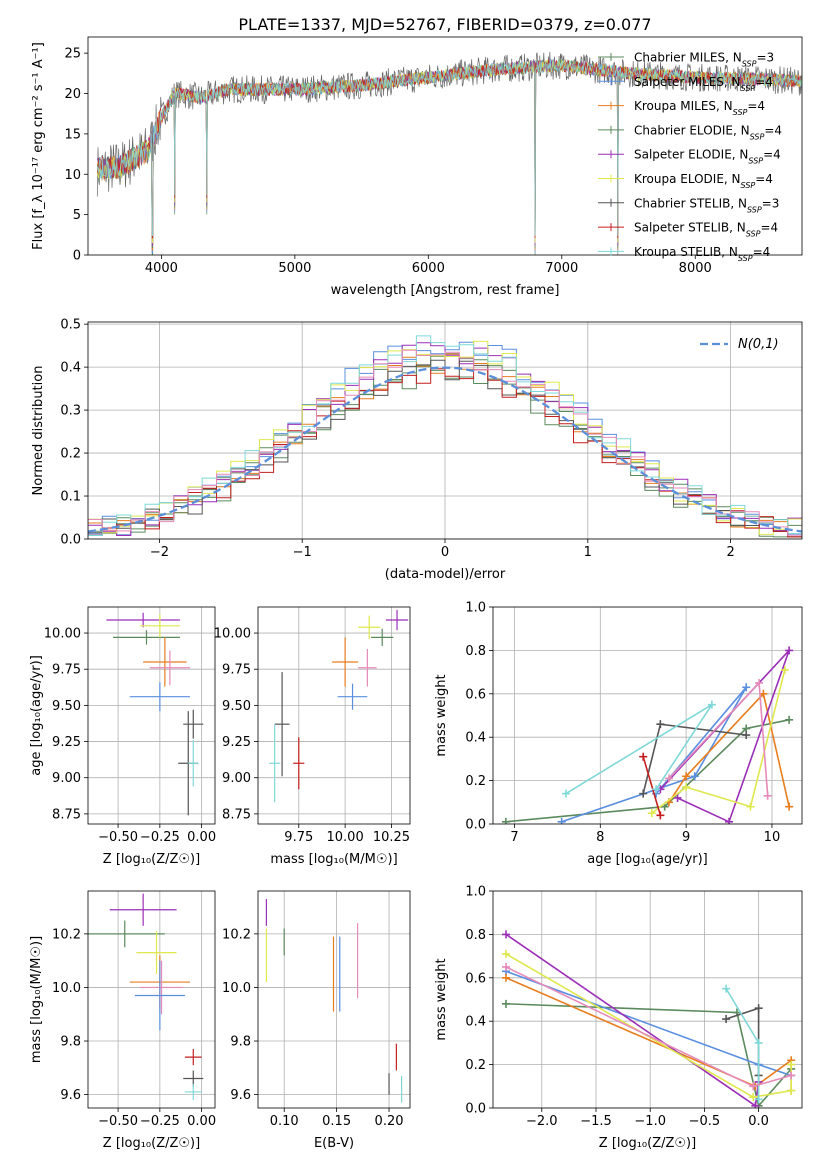 This screenshot has height=1170, width=819. Describe the element at coordinates (236, 934) in the screenshot. I see `y-tick-label: 10.2` at that location.